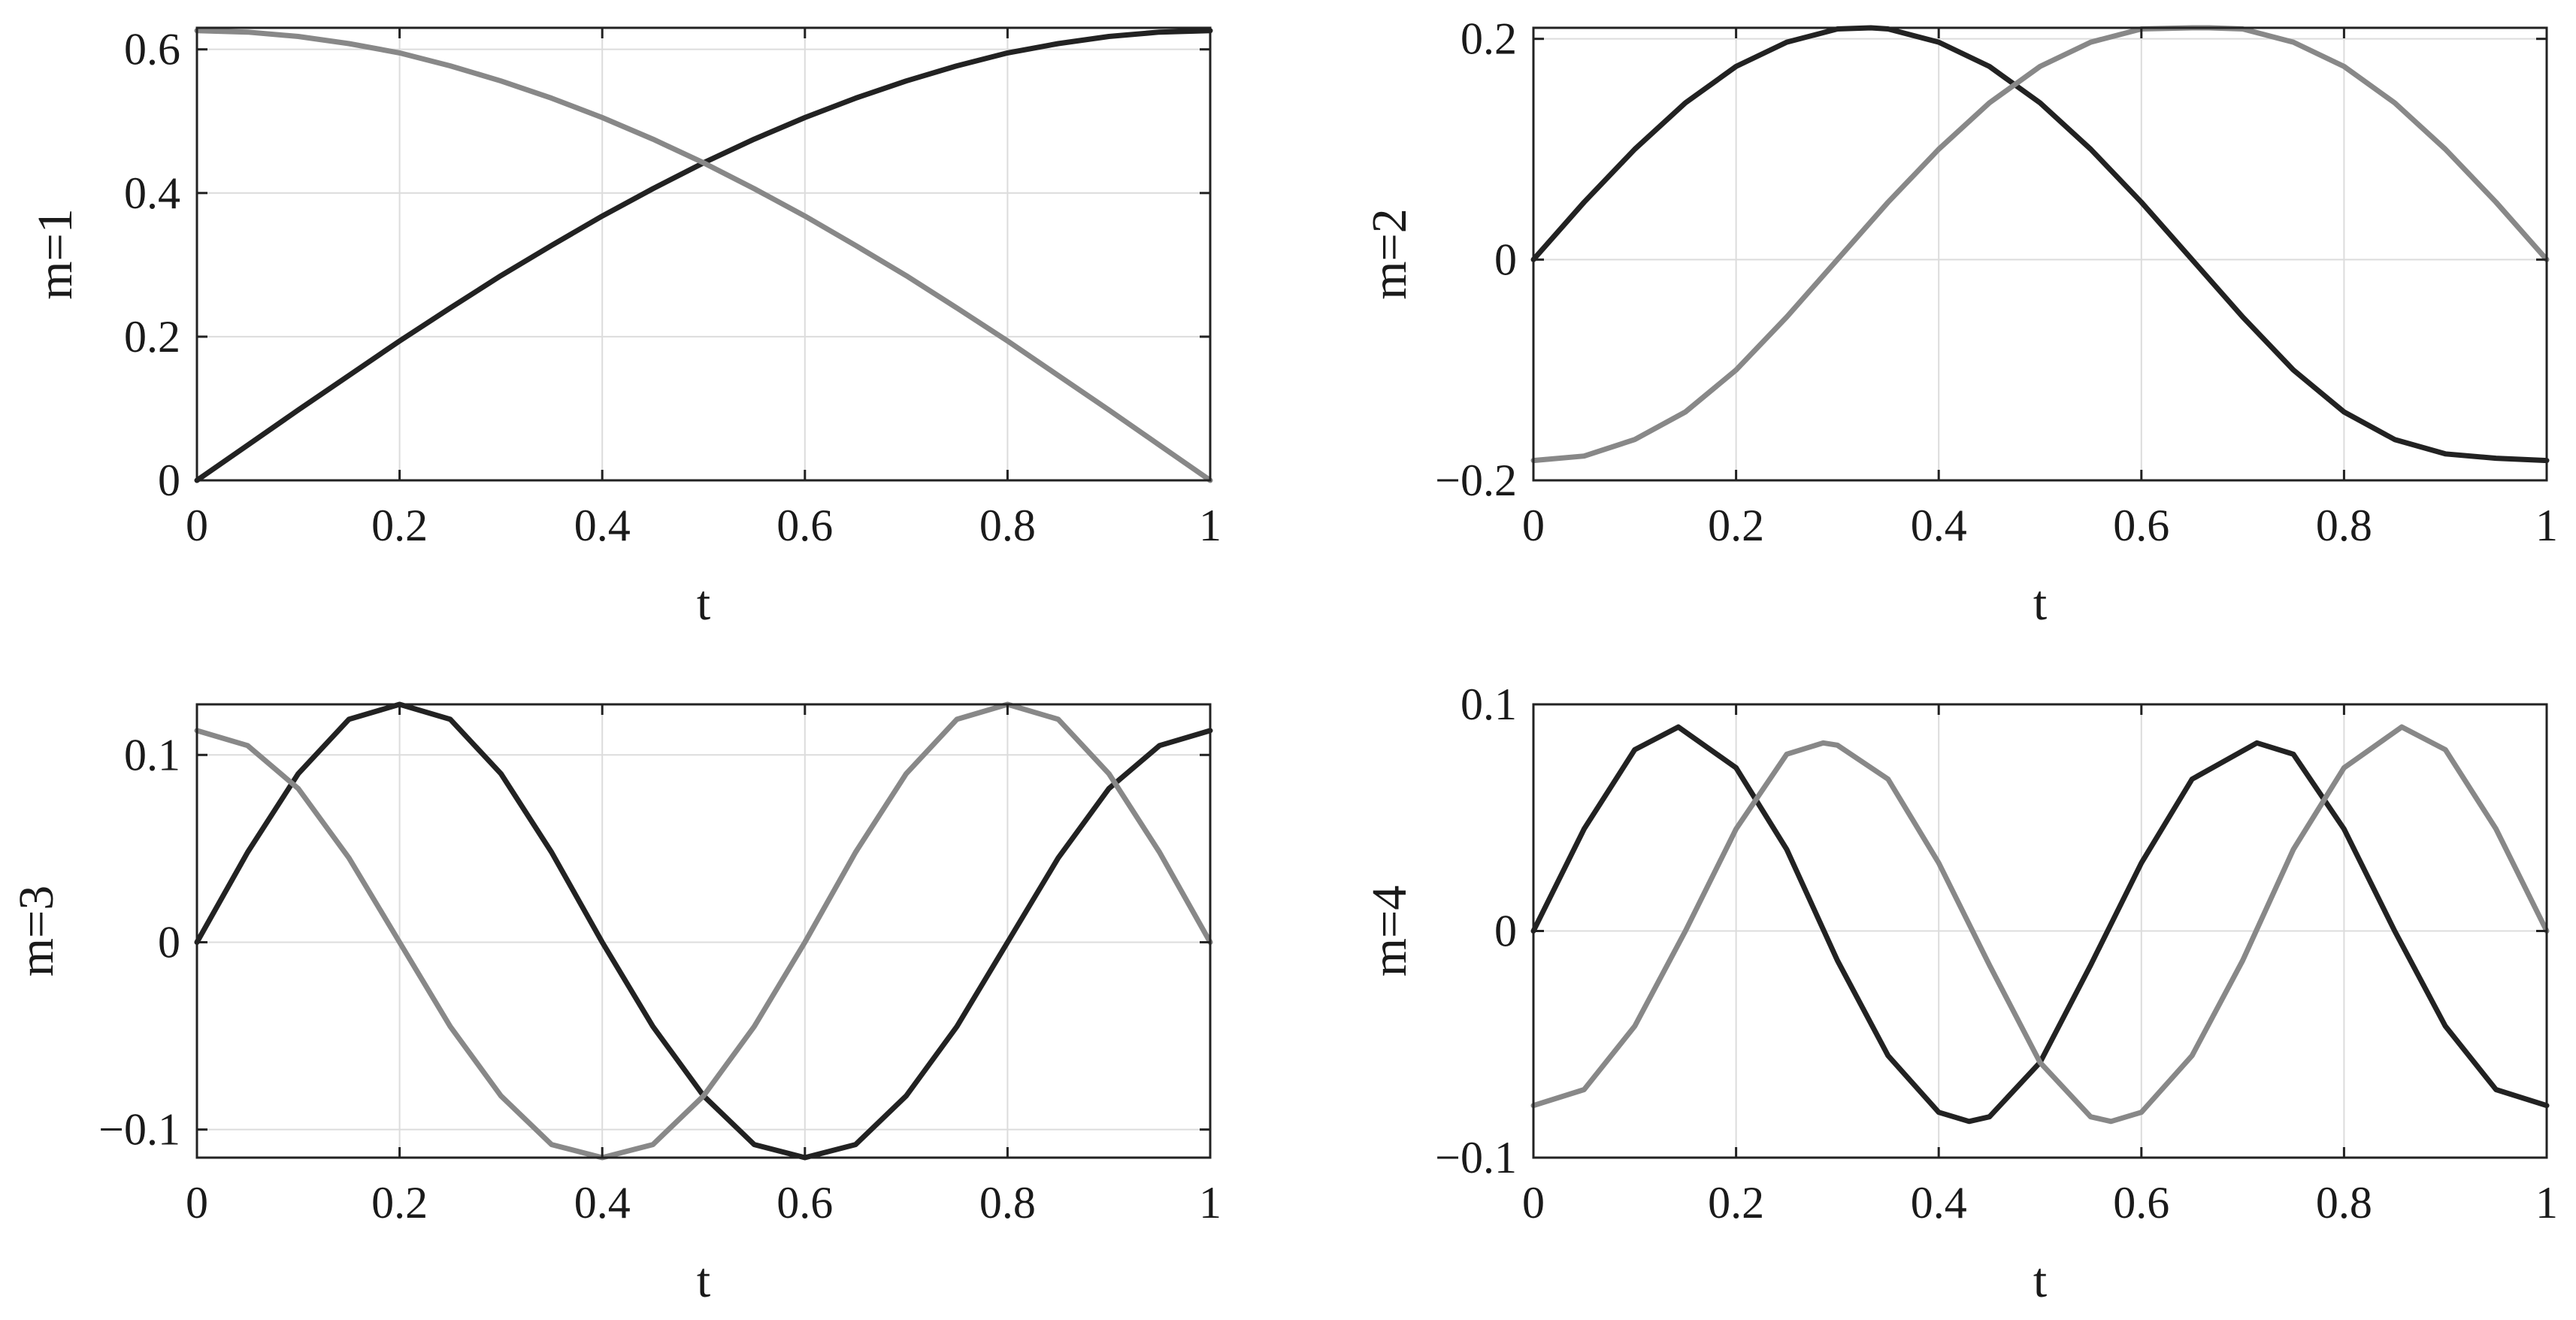  What do you see at coordinates (55, 254) in the screenshot?
I see `y-axis-label: m=1` at bounding box center [55, 254].